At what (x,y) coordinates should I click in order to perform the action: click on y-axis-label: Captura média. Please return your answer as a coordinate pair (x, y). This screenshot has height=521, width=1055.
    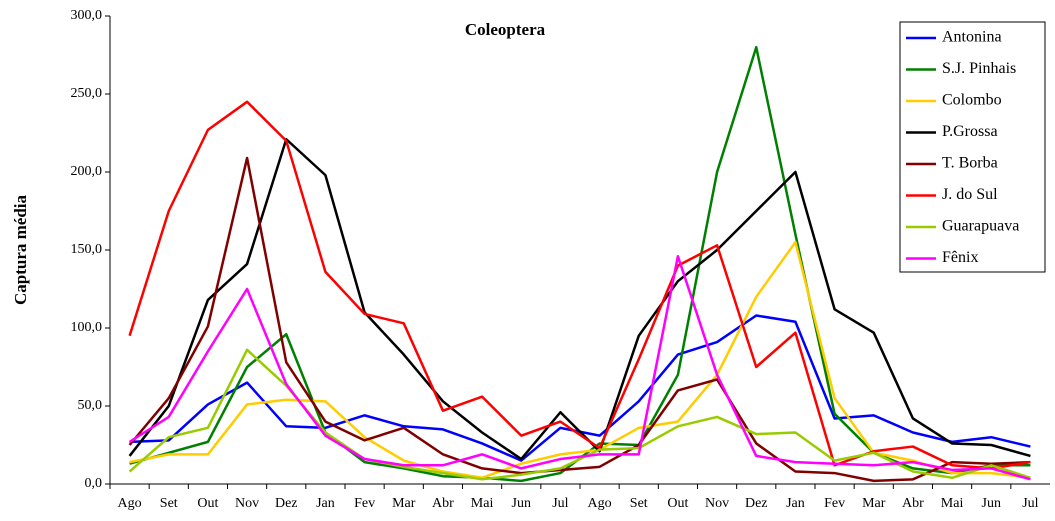
    Looking at the image, I should click on (20, 249).